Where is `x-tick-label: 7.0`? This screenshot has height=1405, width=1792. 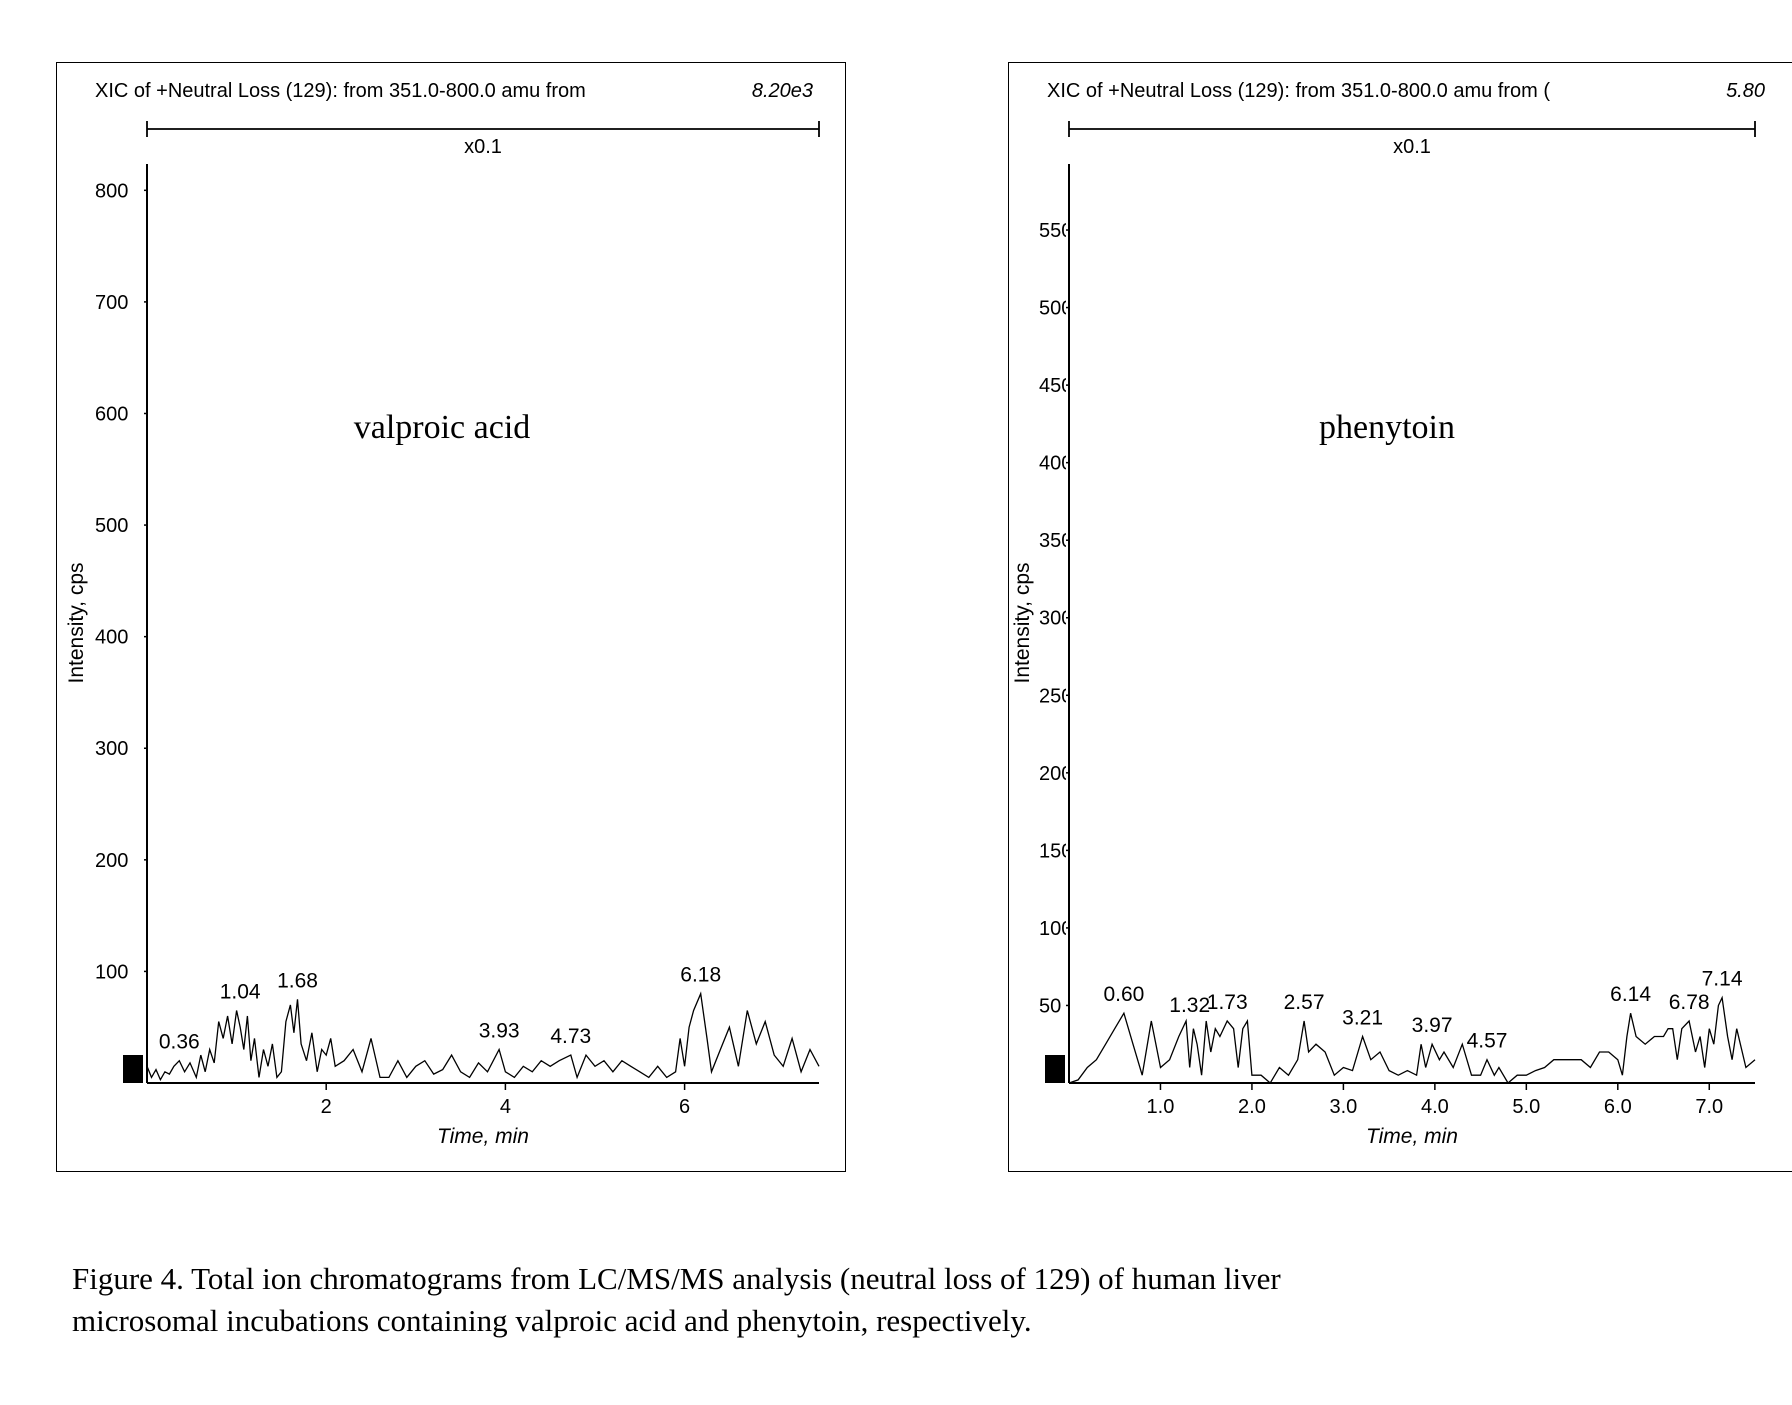
x-tick-label: 7.0 is located at coordinates (1709, 1107).